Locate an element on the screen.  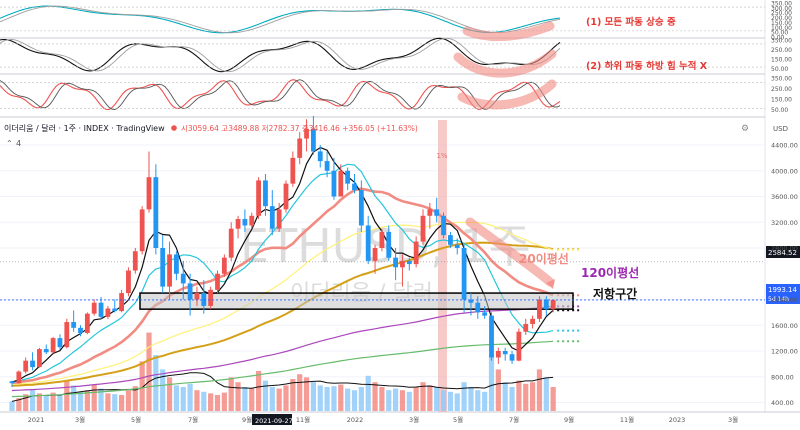
y-tick-label: 3600.00 is located at coordinates (784, 197).